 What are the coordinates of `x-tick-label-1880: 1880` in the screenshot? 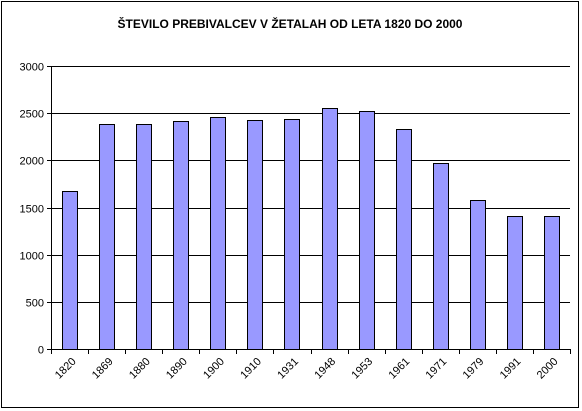 It's located at (140, 369).